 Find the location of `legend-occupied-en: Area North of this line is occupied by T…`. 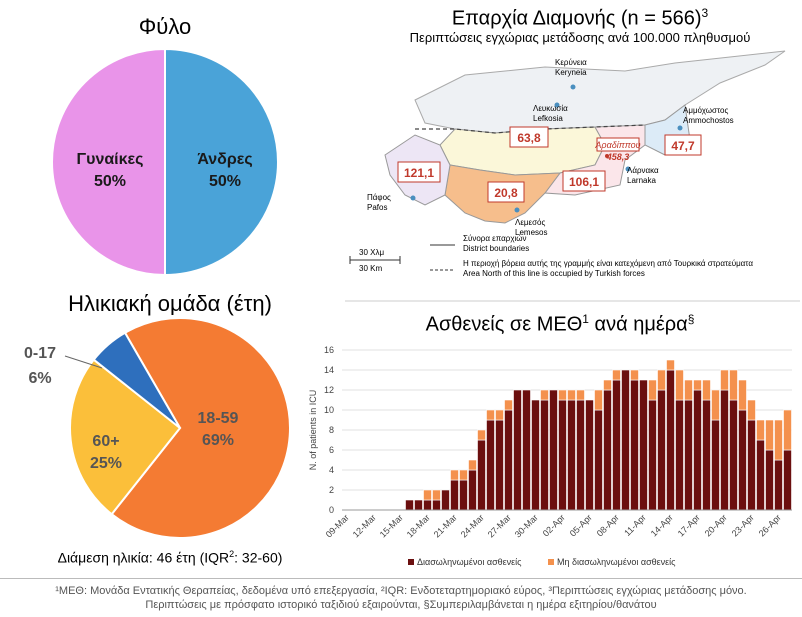

legend-occupied-en: Area North of this line is occupied by T… is located at coordinates (554, 273).